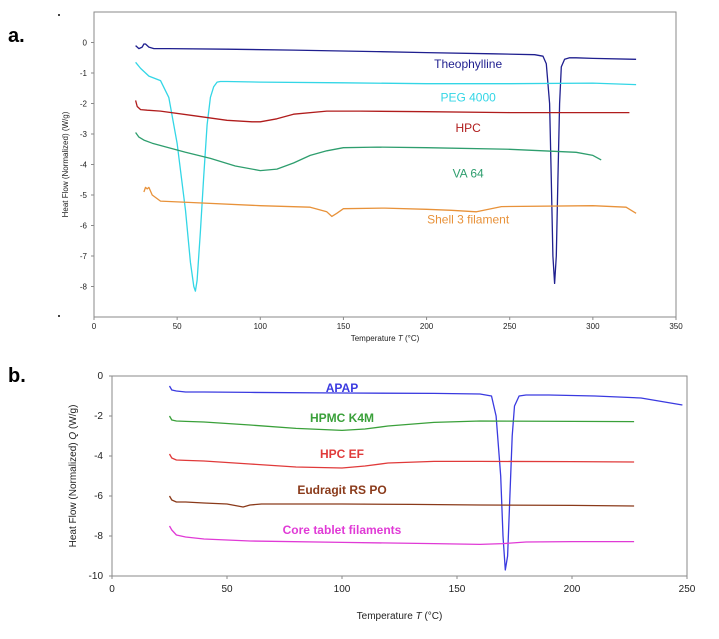 This screenshot has height=639, width=719. Describe the element at coordinates (593, 326) in the screenshot. I see `x-tick-label: 300` at that location.